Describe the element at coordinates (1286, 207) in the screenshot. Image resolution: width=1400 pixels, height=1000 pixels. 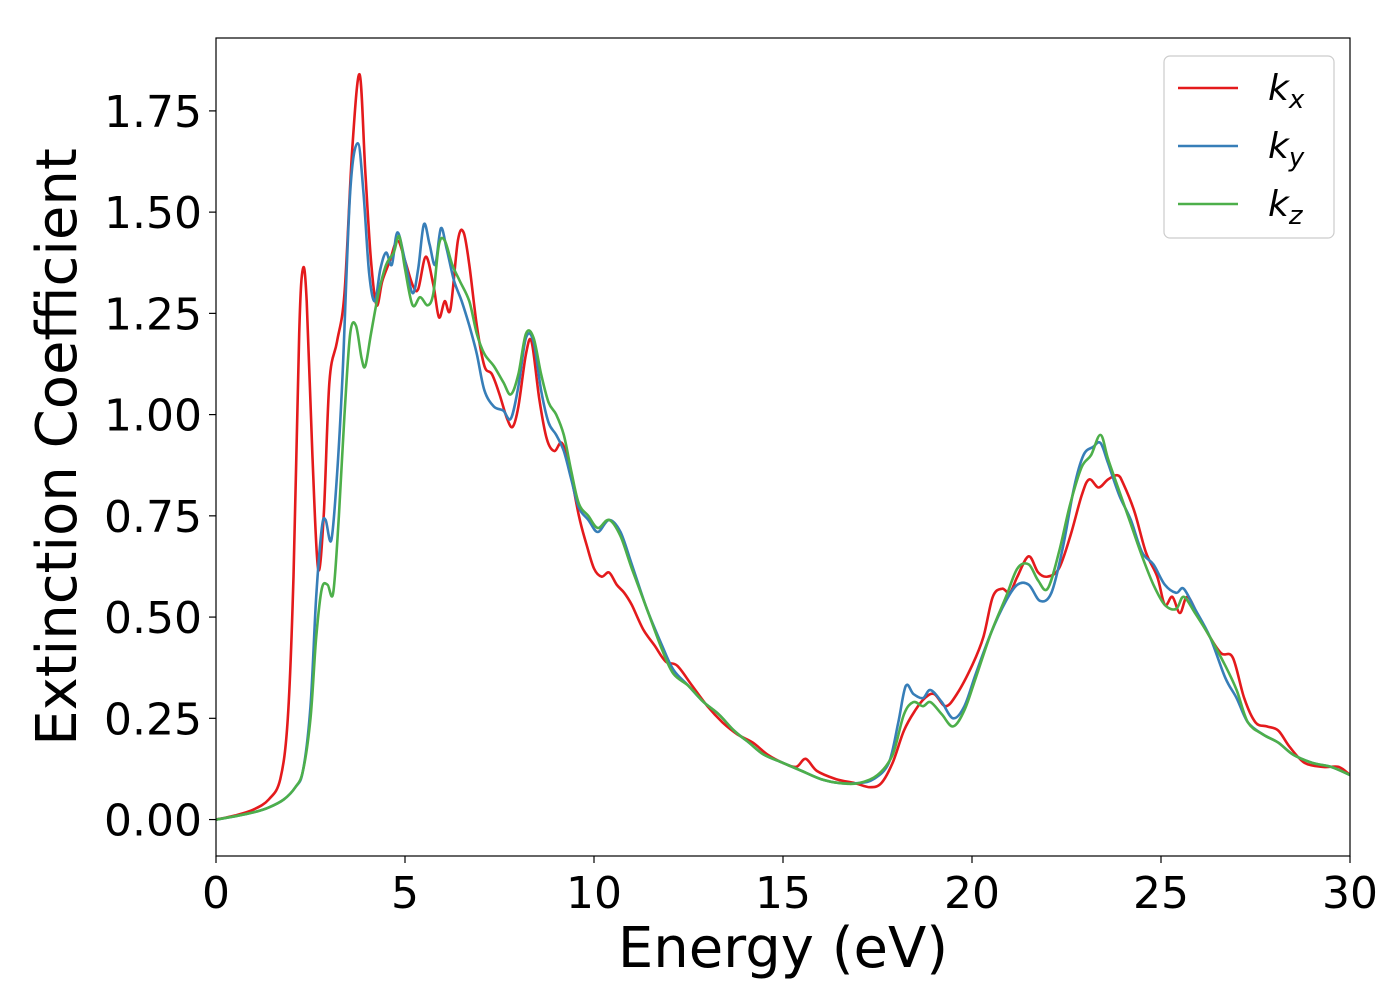
I see `legend-label-k_z: kz` at that location.